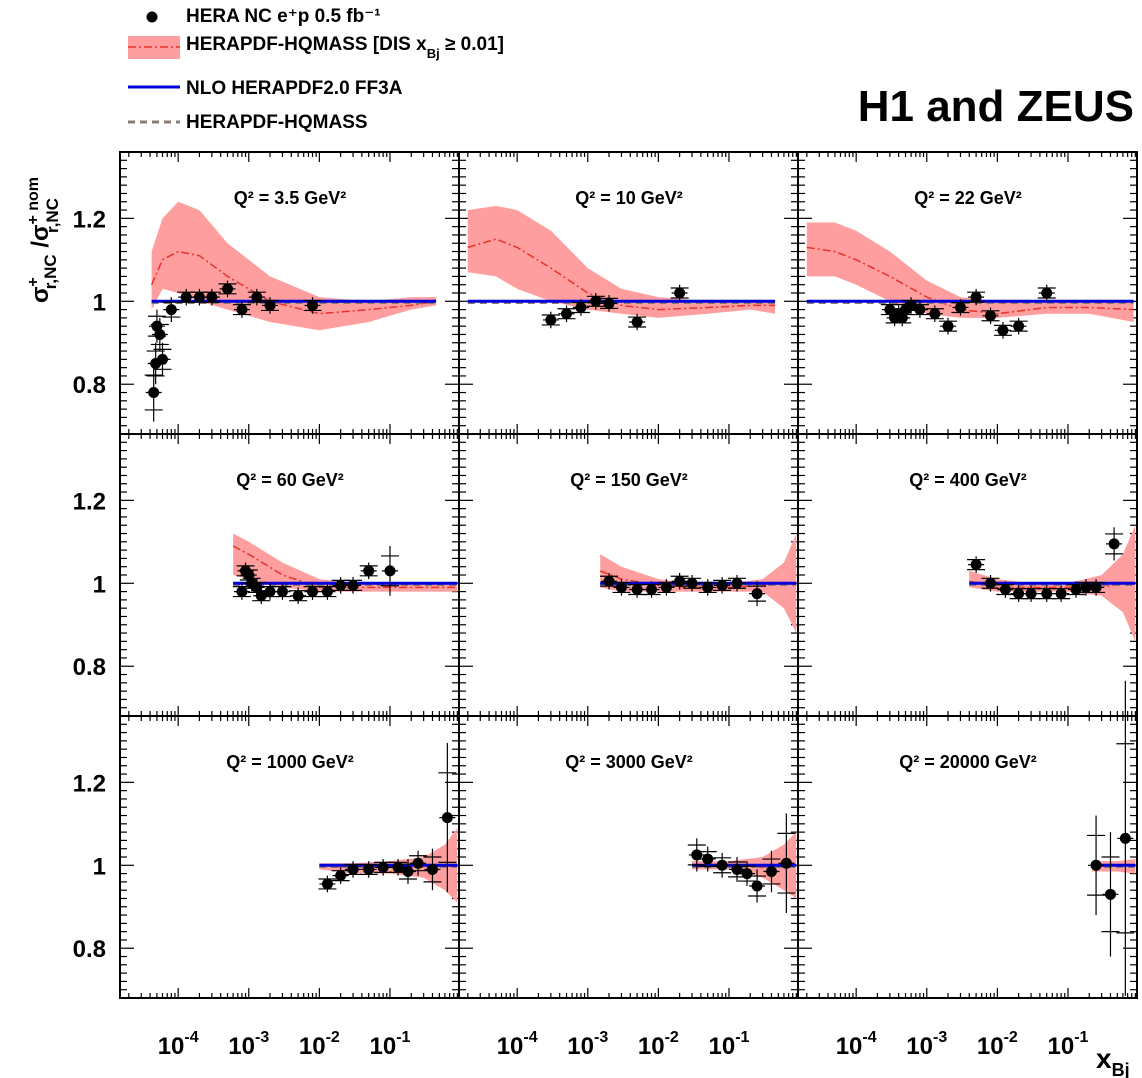  What do you see at coordinates (967, 575) in the screenshot?
I see `panel: Q² = 400 GeV²` at bounding box center [967, 575].